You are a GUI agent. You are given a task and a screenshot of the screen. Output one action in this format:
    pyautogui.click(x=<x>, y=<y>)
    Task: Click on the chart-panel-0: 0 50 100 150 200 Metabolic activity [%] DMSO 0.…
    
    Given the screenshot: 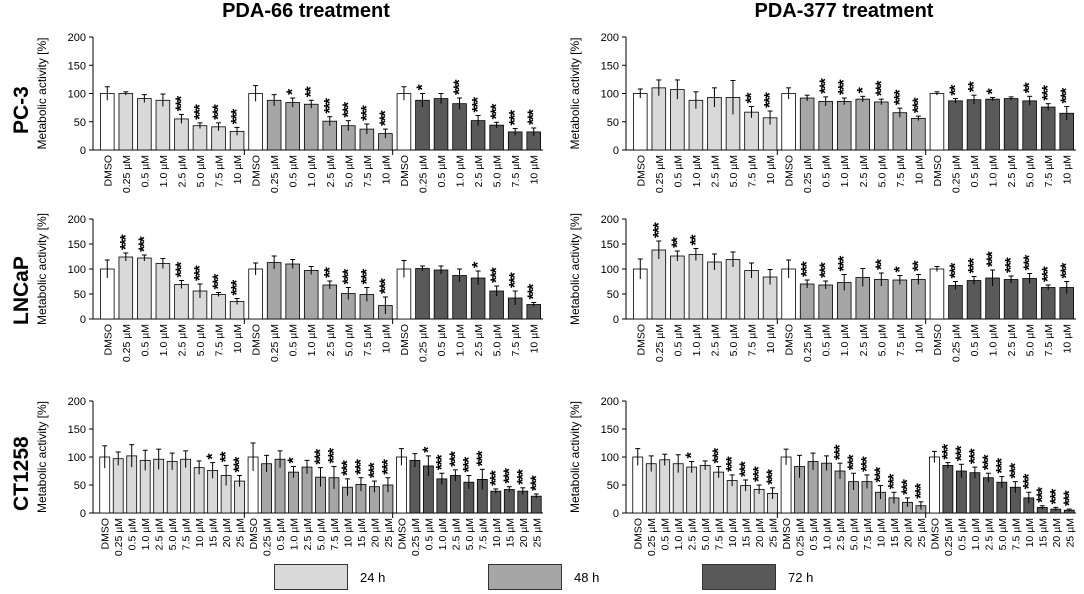 What is the action you would take?
    pyautogui.click(x=289, y=112)
    